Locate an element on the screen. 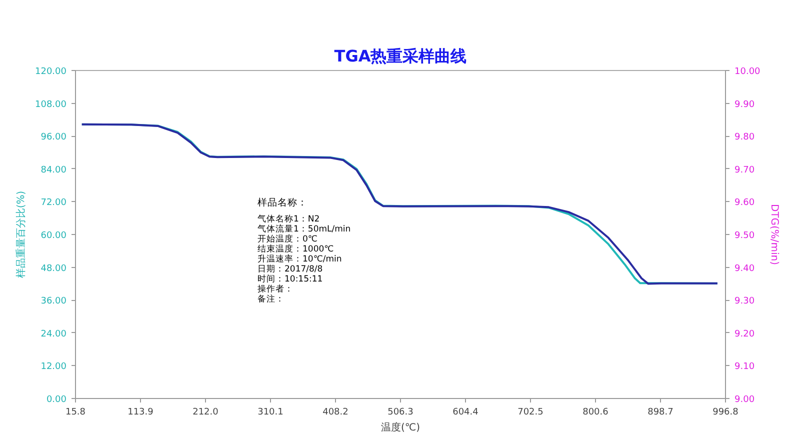 This screenshot has height=448, width=800. y-tick-label: 48.00 is located at coordinates (53, 269).